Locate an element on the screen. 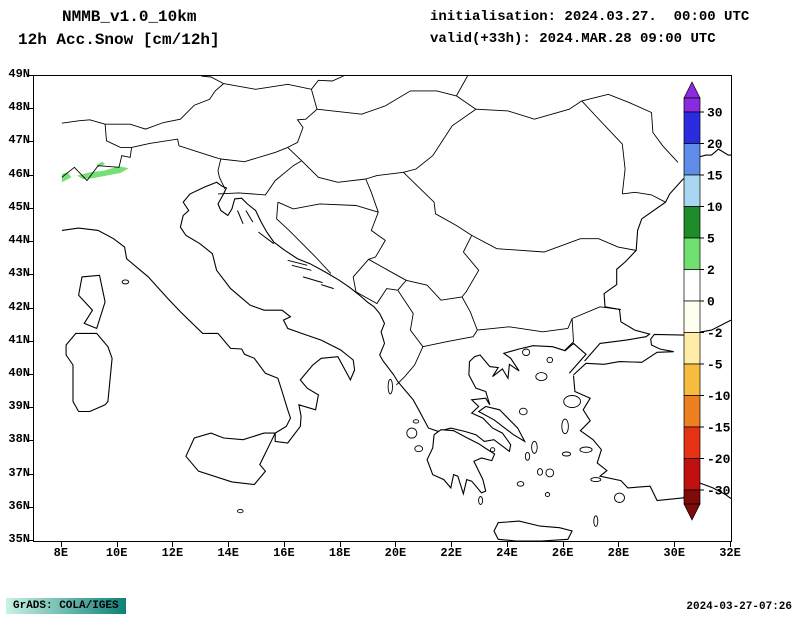  lat-tick-label: 39N is located at coordinates (19, 406).